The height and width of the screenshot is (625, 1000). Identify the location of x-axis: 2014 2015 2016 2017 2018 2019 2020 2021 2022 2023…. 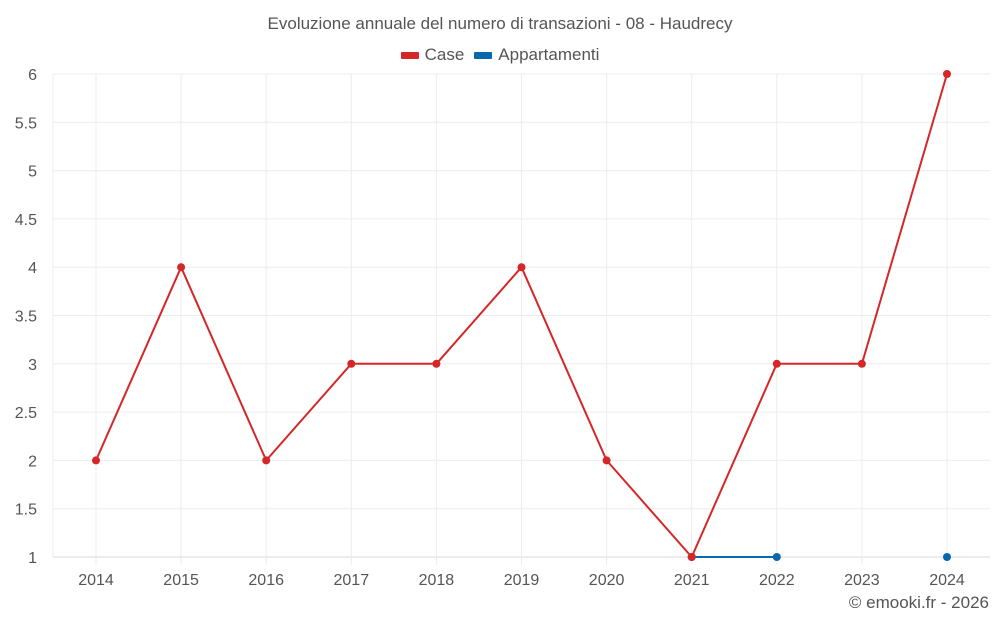
(521, 580).